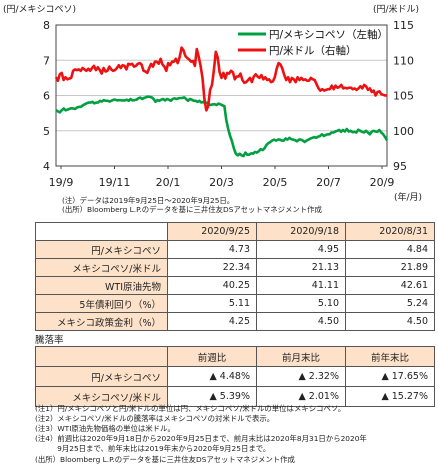 The width and height of the screenshot is (438, 474). What do you see at coordinates (101, 321) in the screenshot?
I see `row-label: メキシコ政策金利（%）` at bounding box center [101, 321].